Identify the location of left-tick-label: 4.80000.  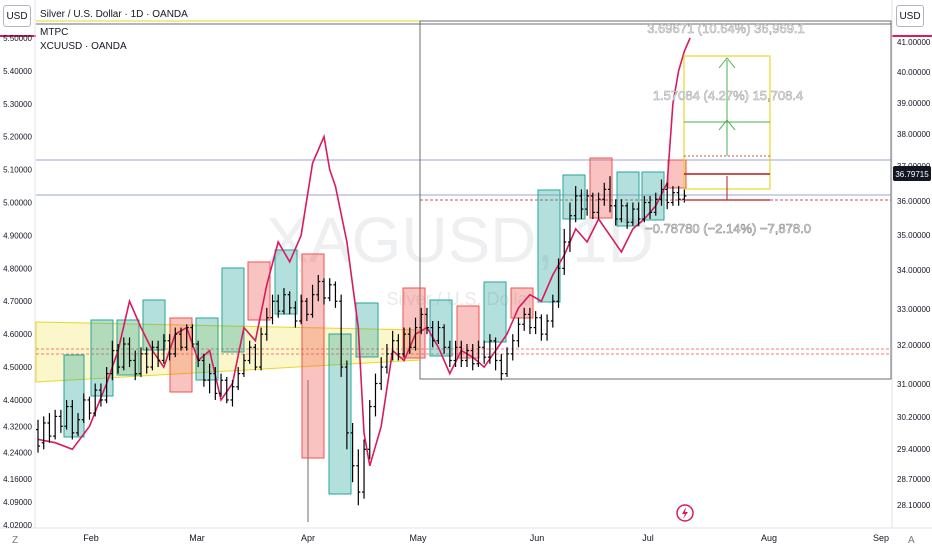
(17, 268).